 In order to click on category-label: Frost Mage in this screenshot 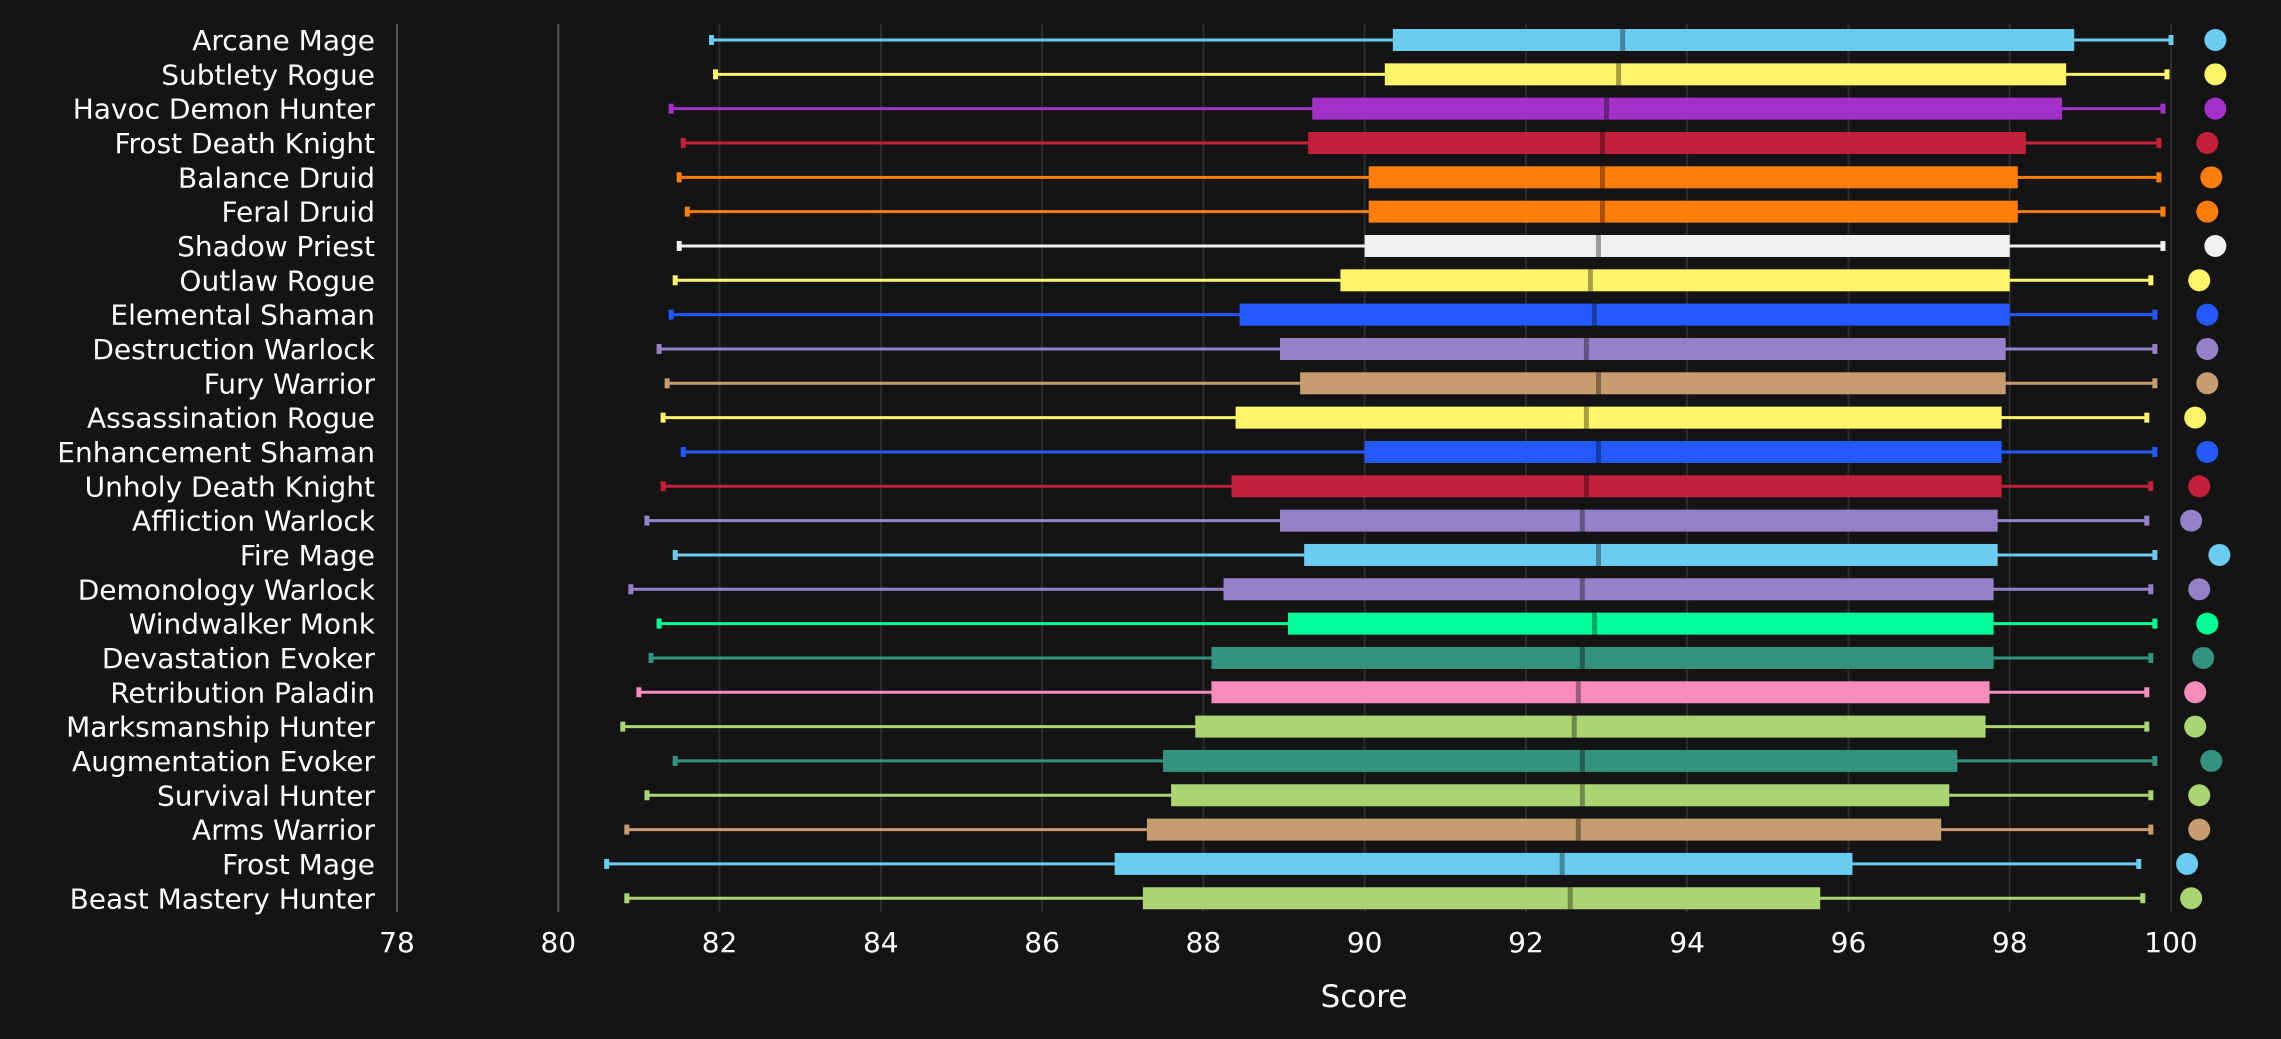, I will do `click(298, 864)`.